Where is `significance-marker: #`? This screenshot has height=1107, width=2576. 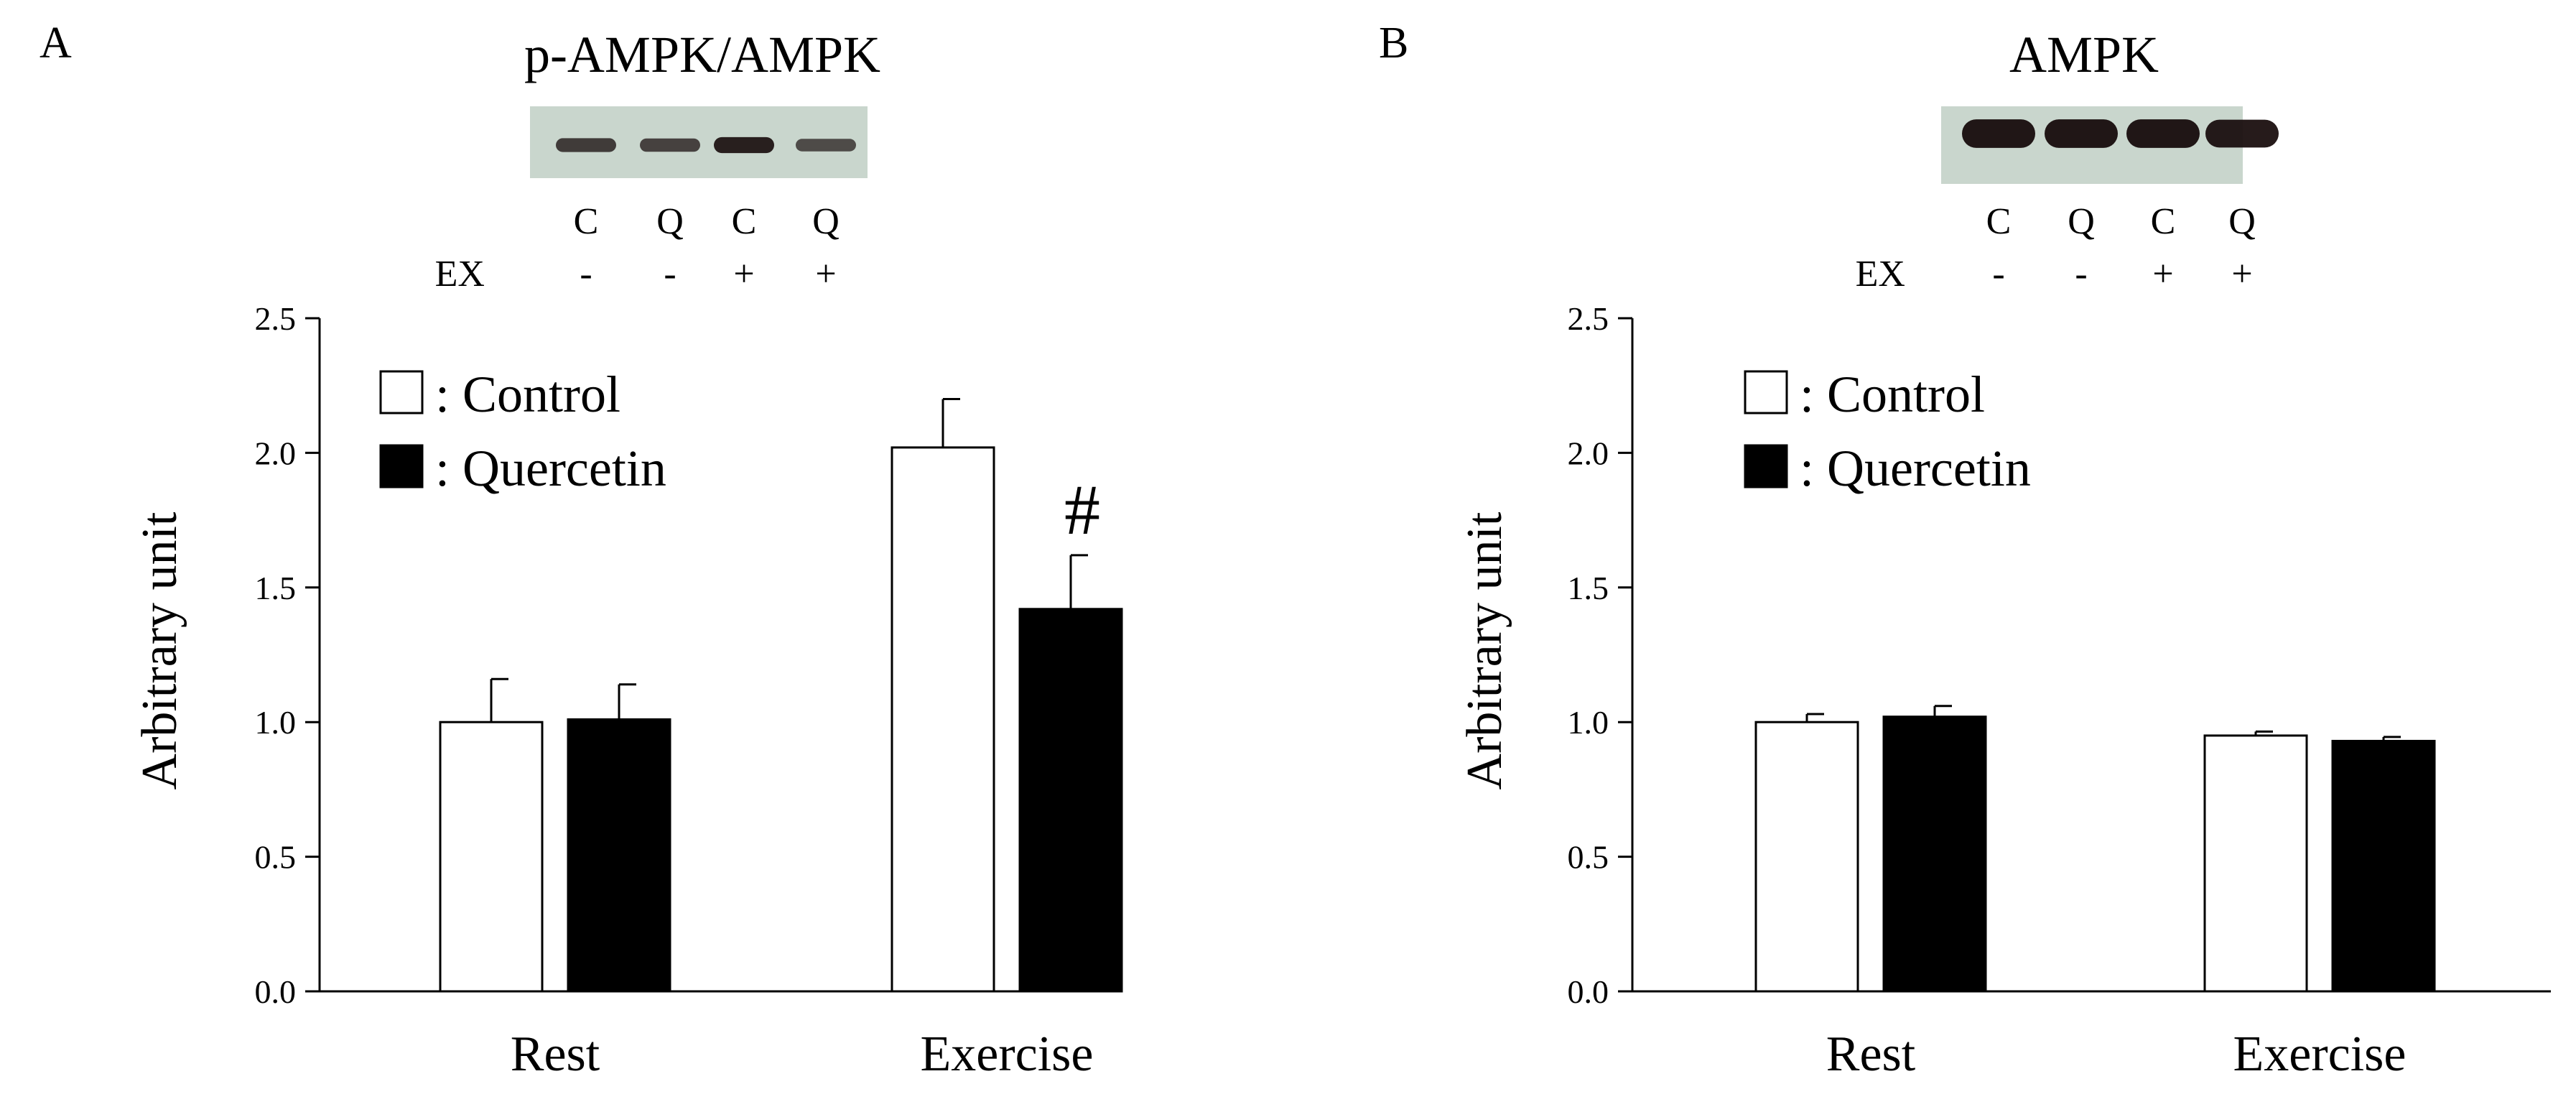 significance-marker: # is located at coordinates (1082, 510).